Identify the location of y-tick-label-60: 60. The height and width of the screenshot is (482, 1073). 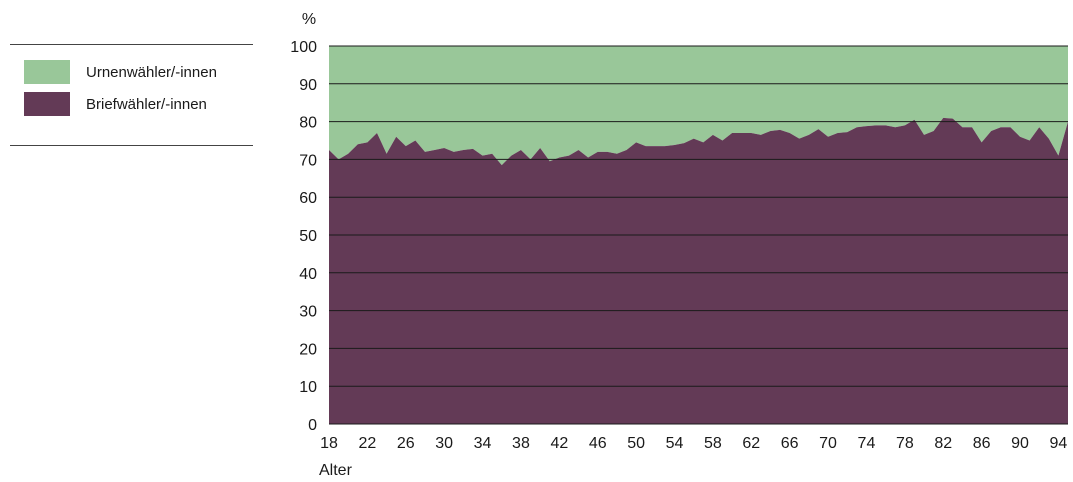
(308, 198).